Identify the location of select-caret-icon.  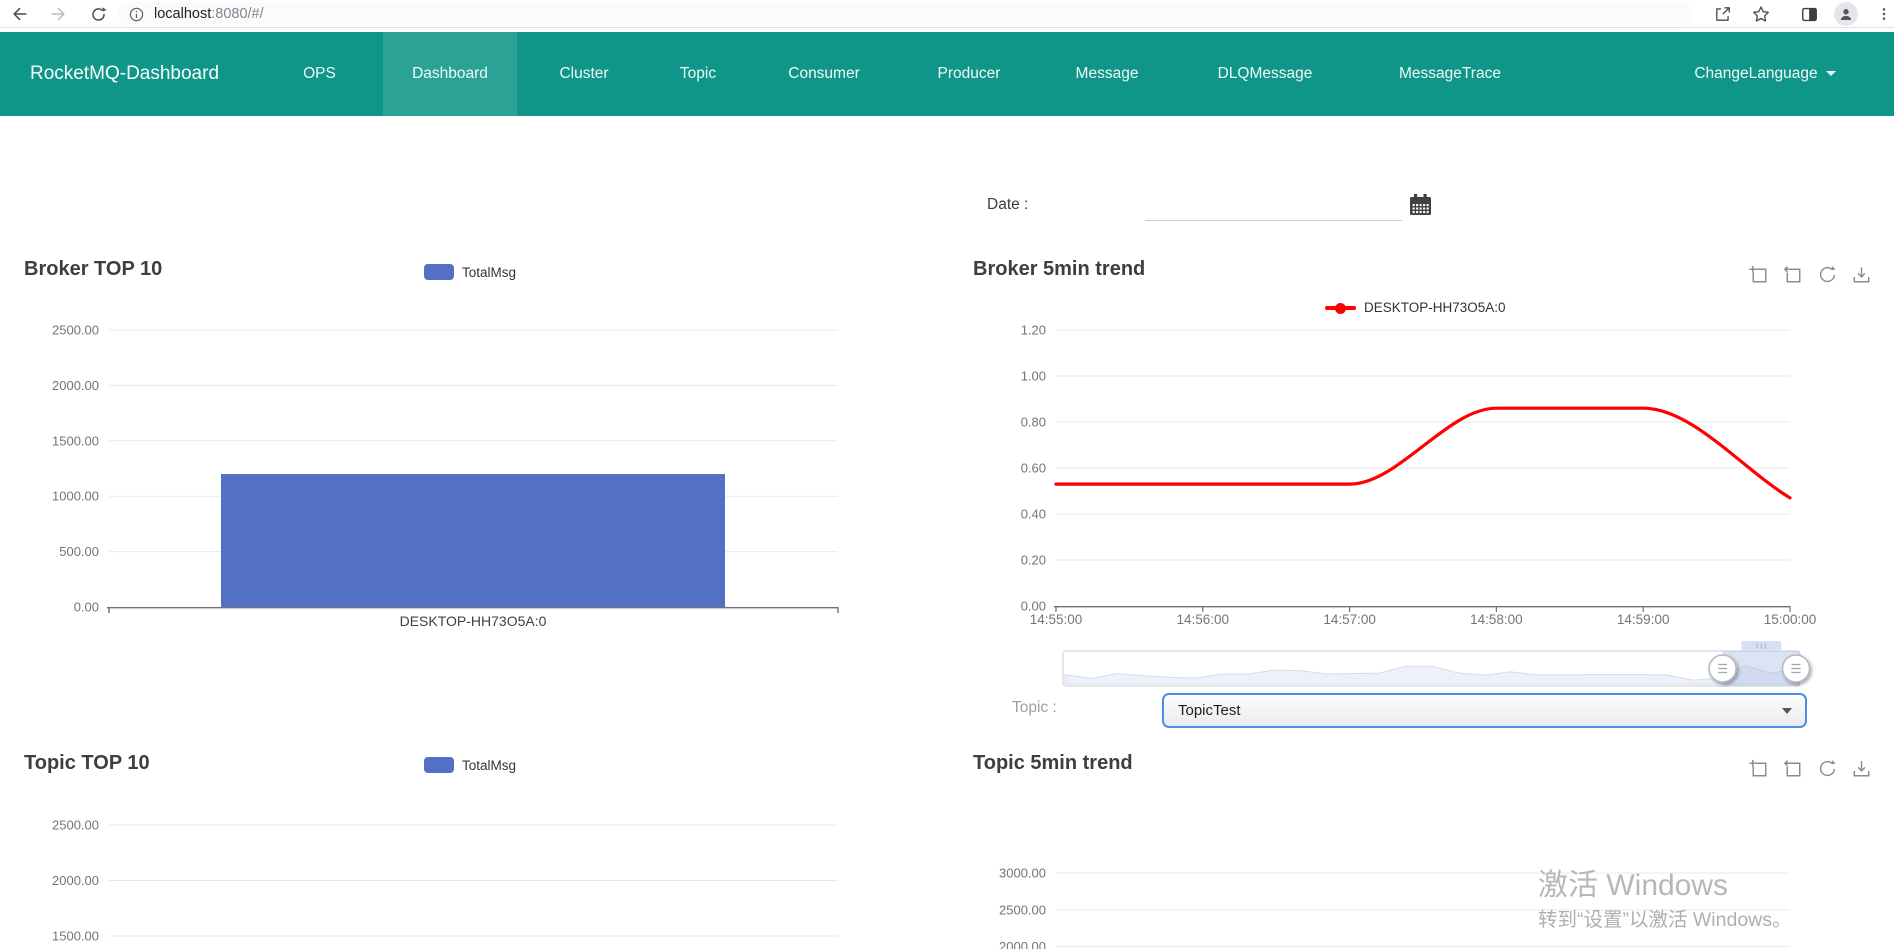
(1787, 711).